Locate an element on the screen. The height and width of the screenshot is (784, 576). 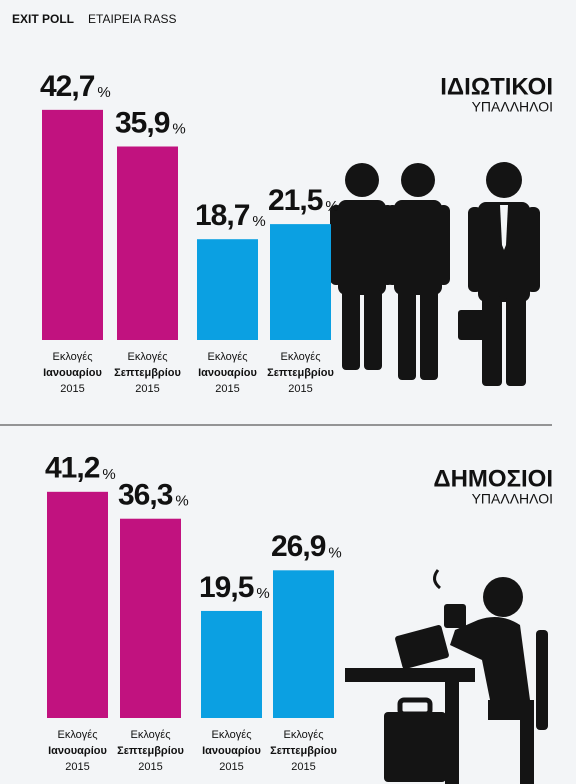
value-label: 21,5 is located at coordinates (295, 200).